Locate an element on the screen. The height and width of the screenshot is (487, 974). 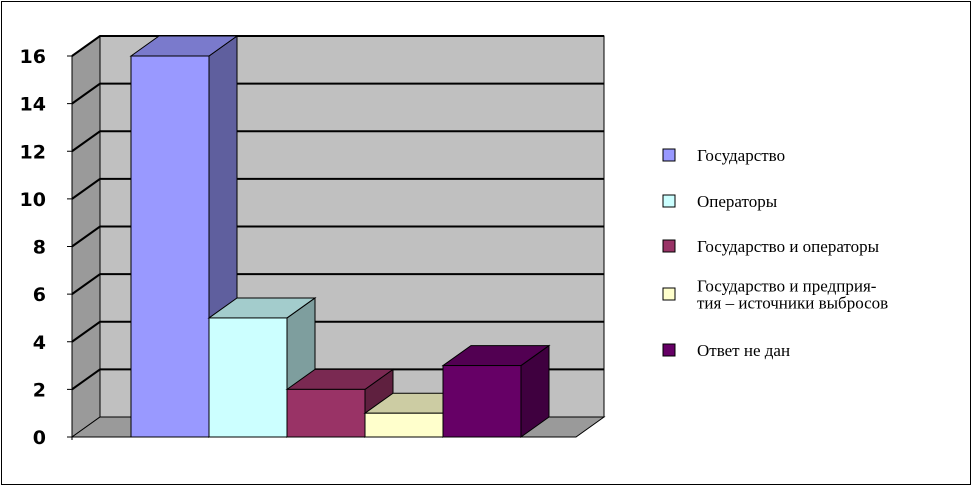
legend-label: тия – источники выбросов is located at coordinates (792, 303).